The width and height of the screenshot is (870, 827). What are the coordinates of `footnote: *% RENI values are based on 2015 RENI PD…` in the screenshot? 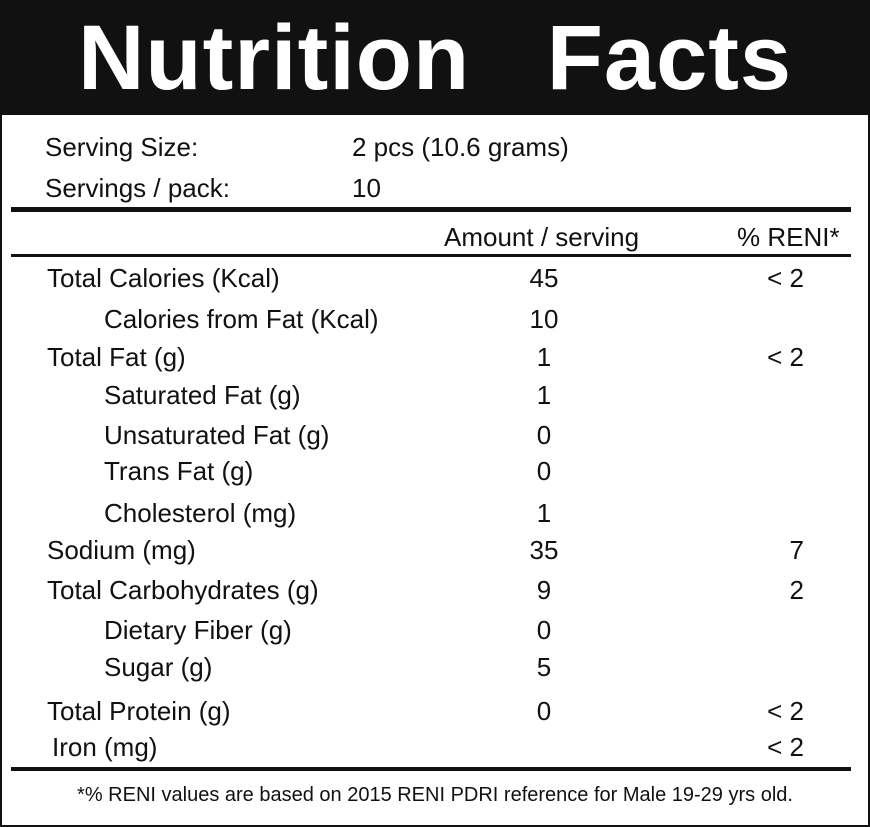 It's located at (435, 795).